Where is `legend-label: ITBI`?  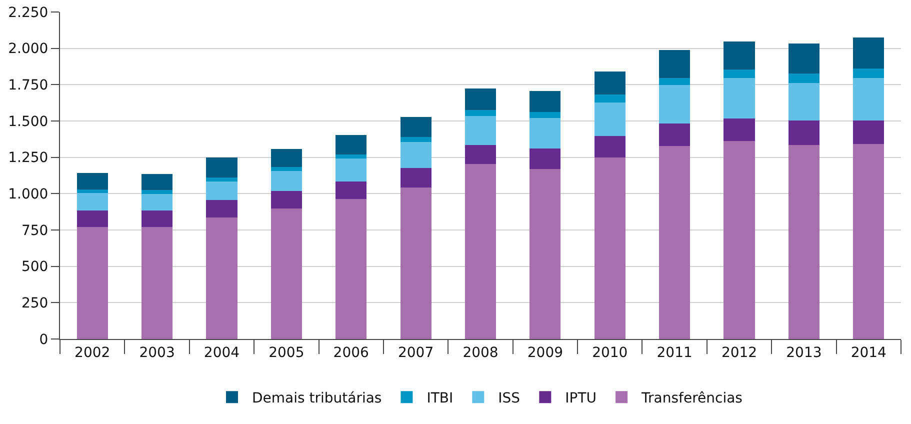
legend-label: ITBI is located at coordinates (440, 398).